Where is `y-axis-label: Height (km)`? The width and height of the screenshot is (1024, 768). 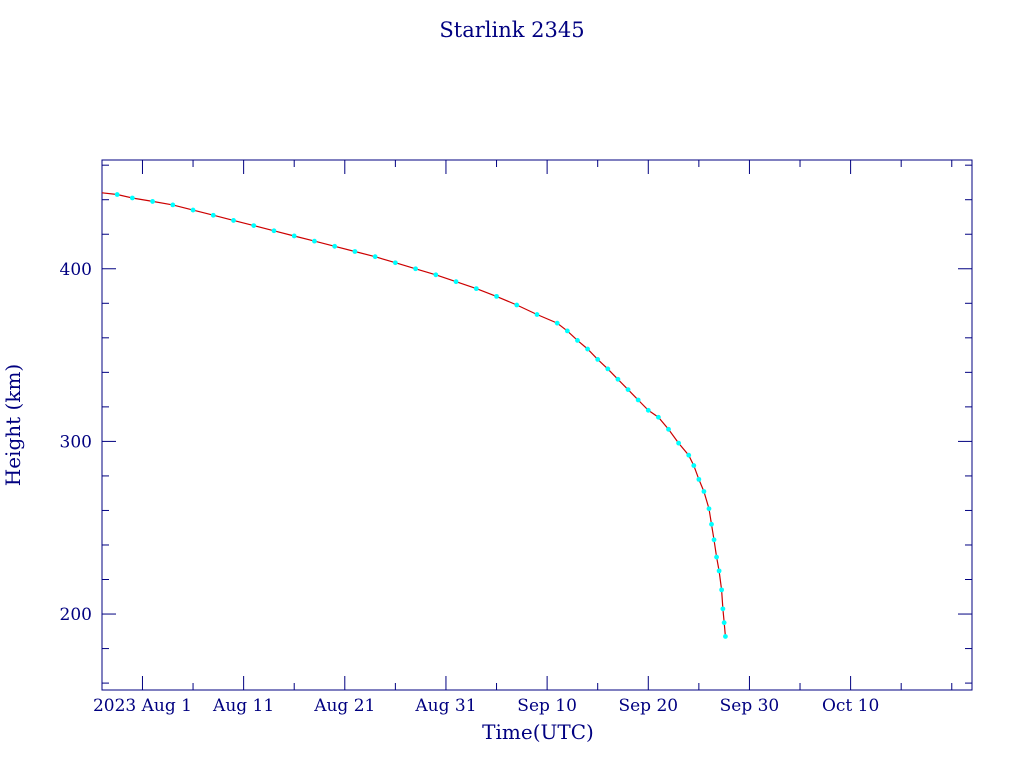
y-axis-label: Height (km) is located at coordinates (13, 425).